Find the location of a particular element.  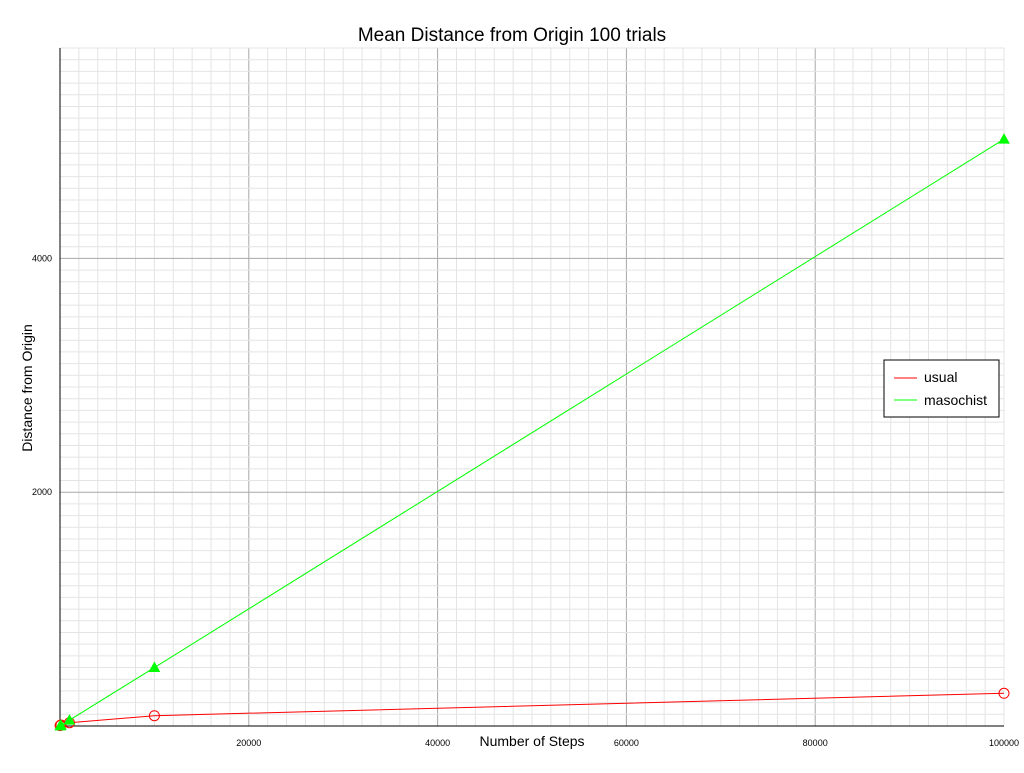

x-tick-label: 80000 is located at coordinates (815, 743).